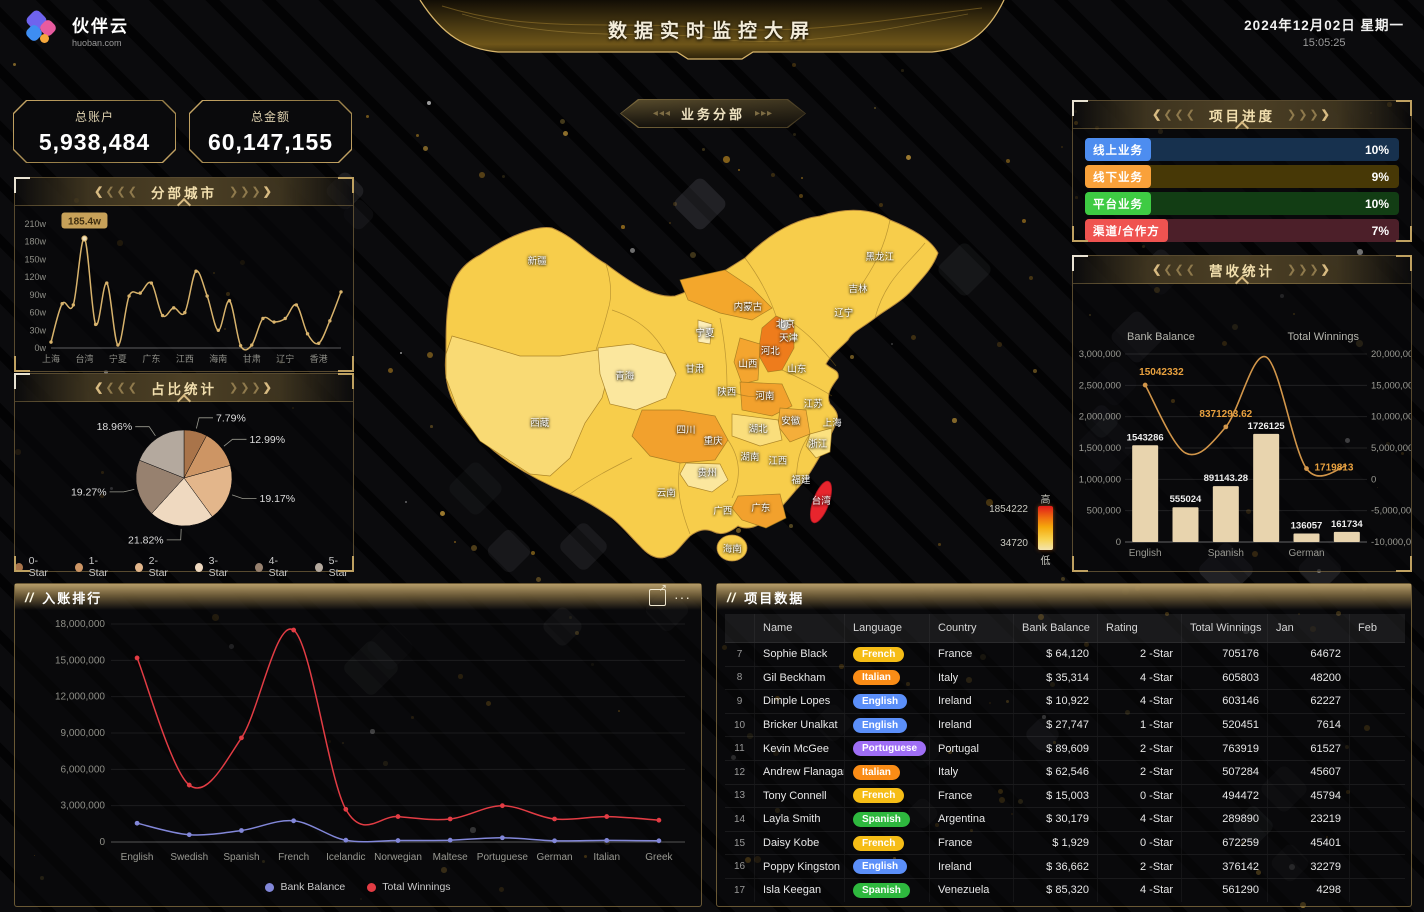  Describe the element at coordinates (94, 116) in the screenshot. I see `stat-label: 总账户` at that location.